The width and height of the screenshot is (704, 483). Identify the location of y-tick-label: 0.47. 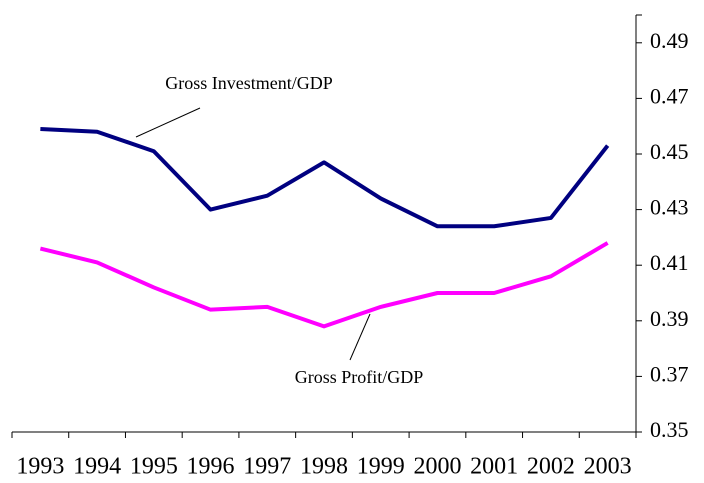
(669, 95).